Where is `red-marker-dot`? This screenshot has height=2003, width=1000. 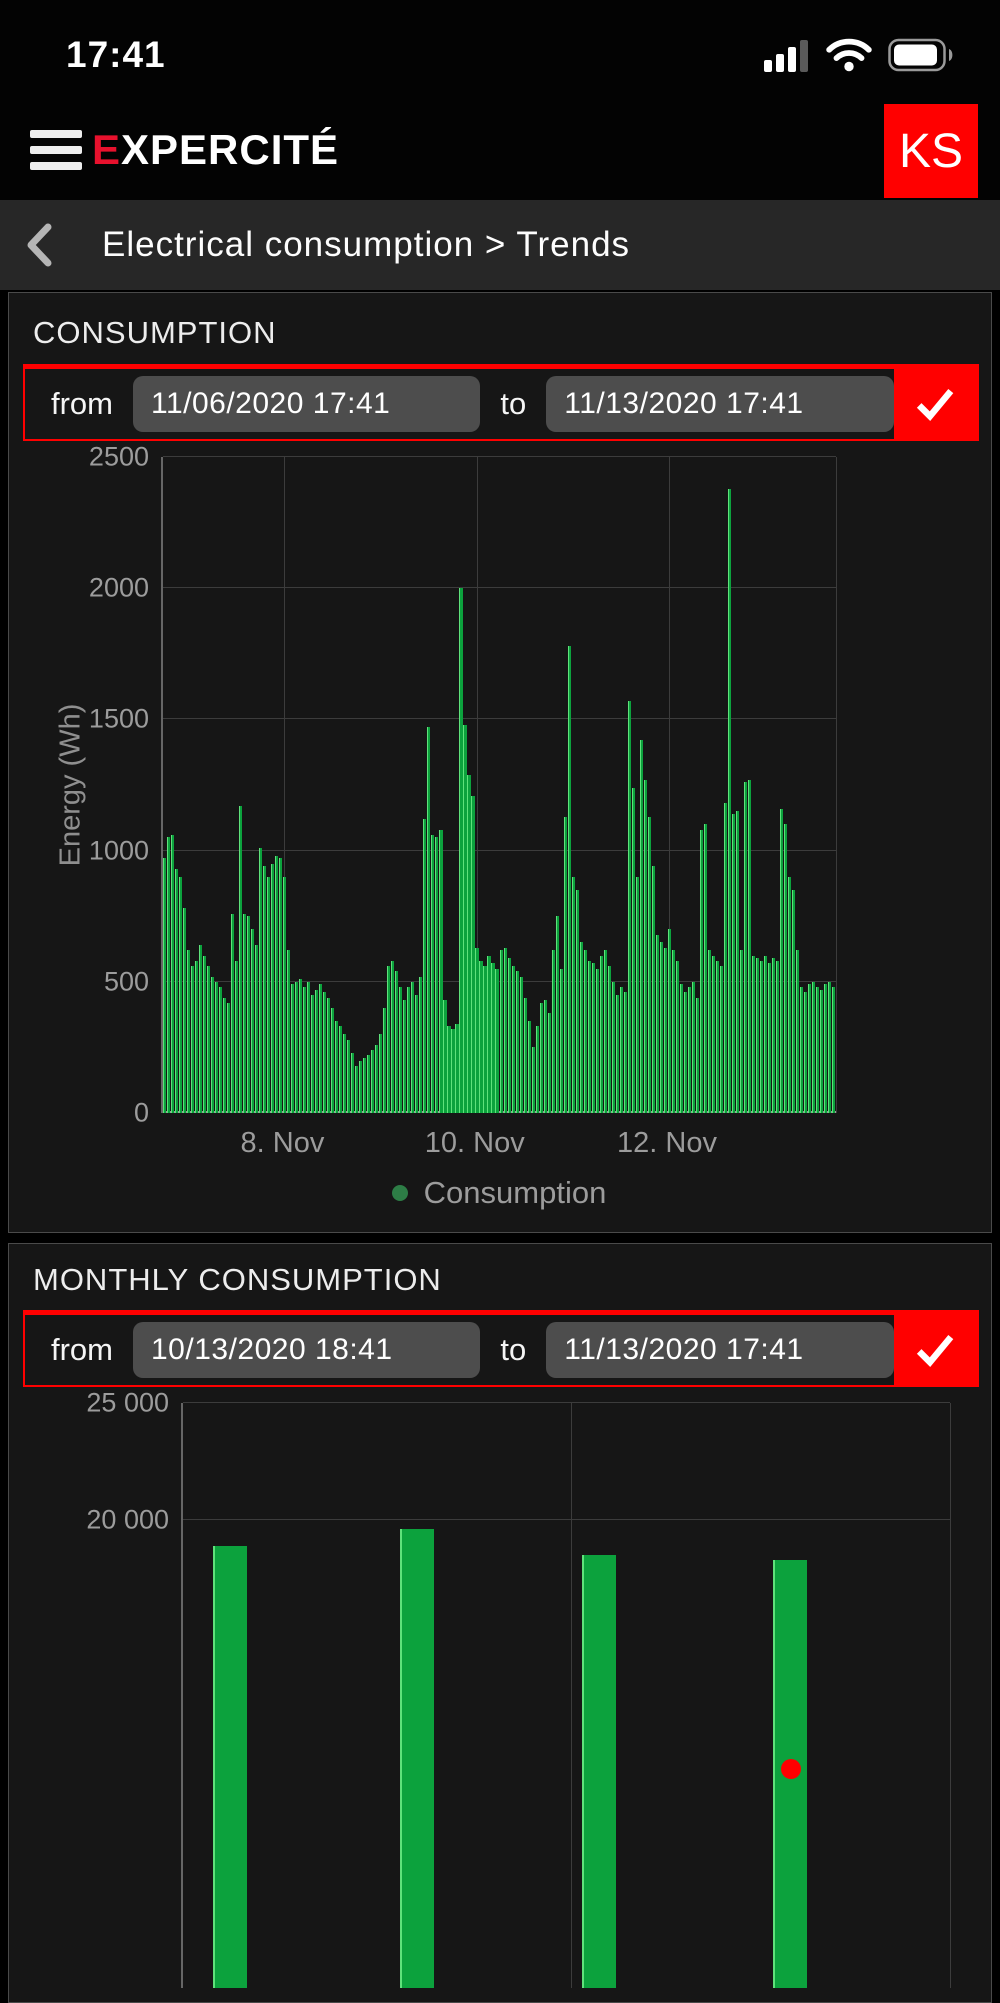
red-marker-dot is located at coordinates (791, 1769).